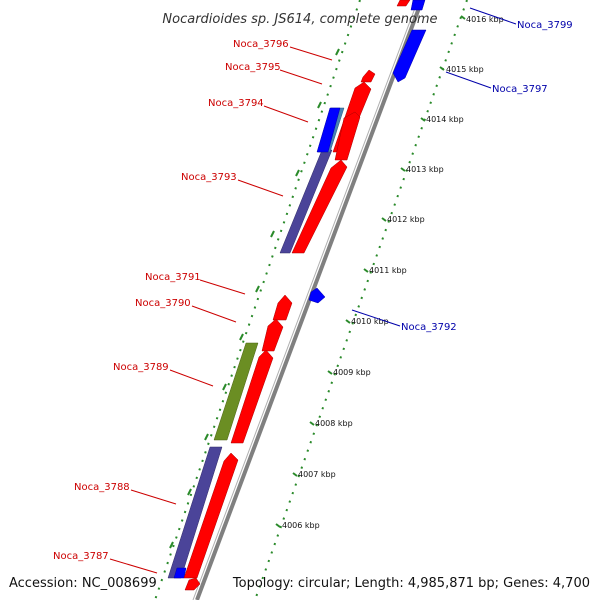 This screenshot has width=600, height=600. Describe the element at coordinates (445, 119) in the screenshot. I see `kbp-label-4014: 4014 kbp` at that location.